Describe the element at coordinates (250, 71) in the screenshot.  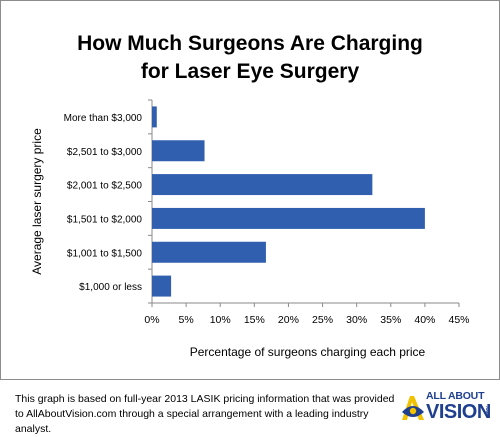
I see `chart-title-line-2: for Laser Eye Surgery` at that location.